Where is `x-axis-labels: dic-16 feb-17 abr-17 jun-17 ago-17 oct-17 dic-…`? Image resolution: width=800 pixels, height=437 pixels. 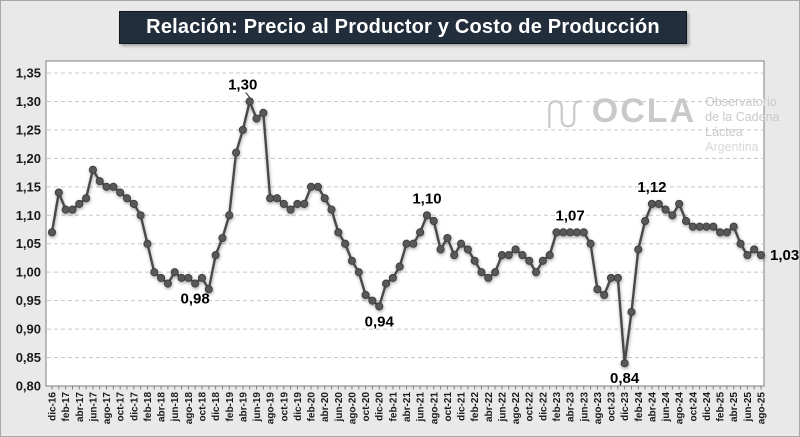 x-axis-labels: dic-16 feb-17 abr-17 jun-17 ago-17 oct-17 dic-… is located at coordinates (408, 408).